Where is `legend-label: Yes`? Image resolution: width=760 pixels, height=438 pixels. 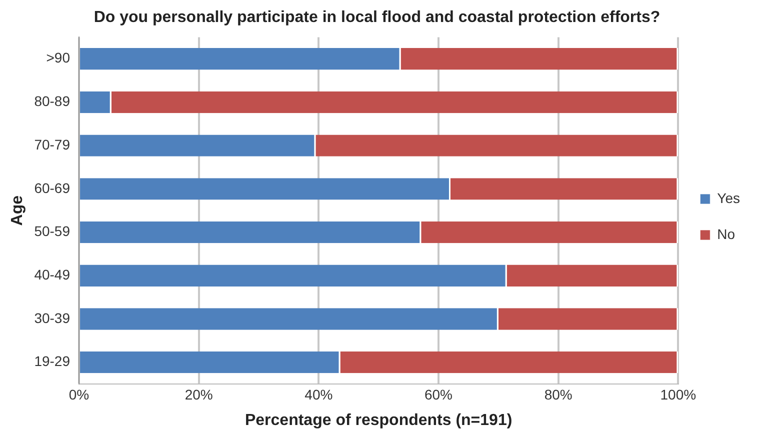 legend-label: Yes is located at coordinates (728, 198).